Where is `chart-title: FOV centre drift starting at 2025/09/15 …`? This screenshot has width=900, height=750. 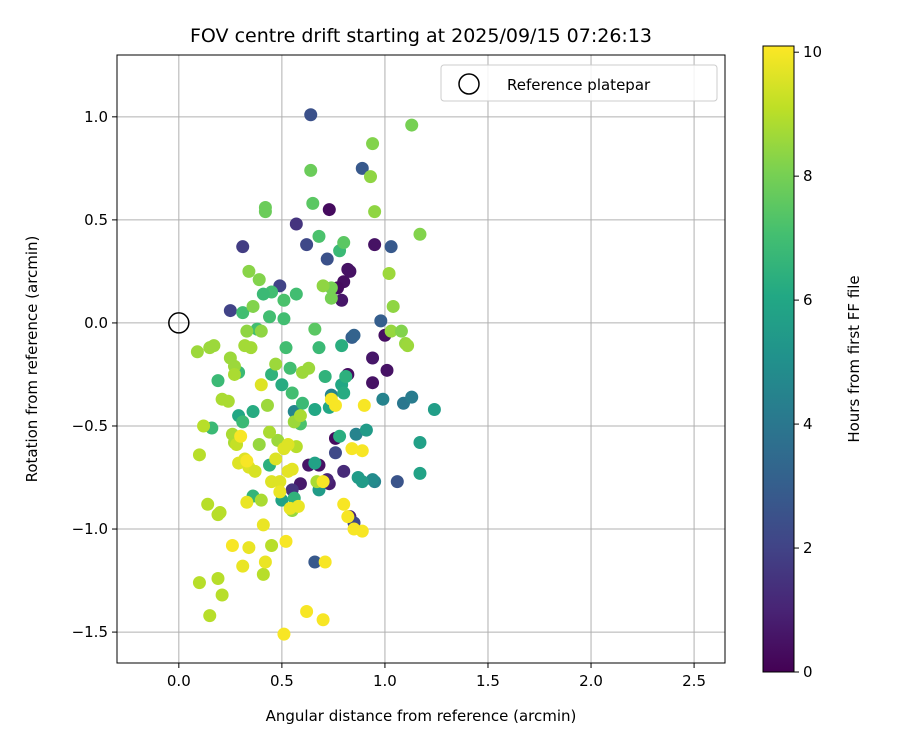 chart-title: FOV centre drift starting at 2025/09/15 … is located at coordinates (421, 36).